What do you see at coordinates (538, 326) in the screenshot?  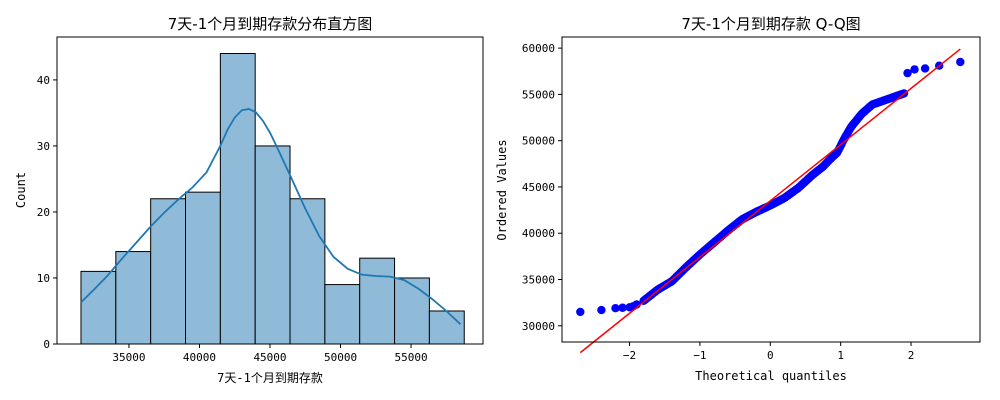 I see `y-tick-label: 30000` at bounding box center [538, 326].